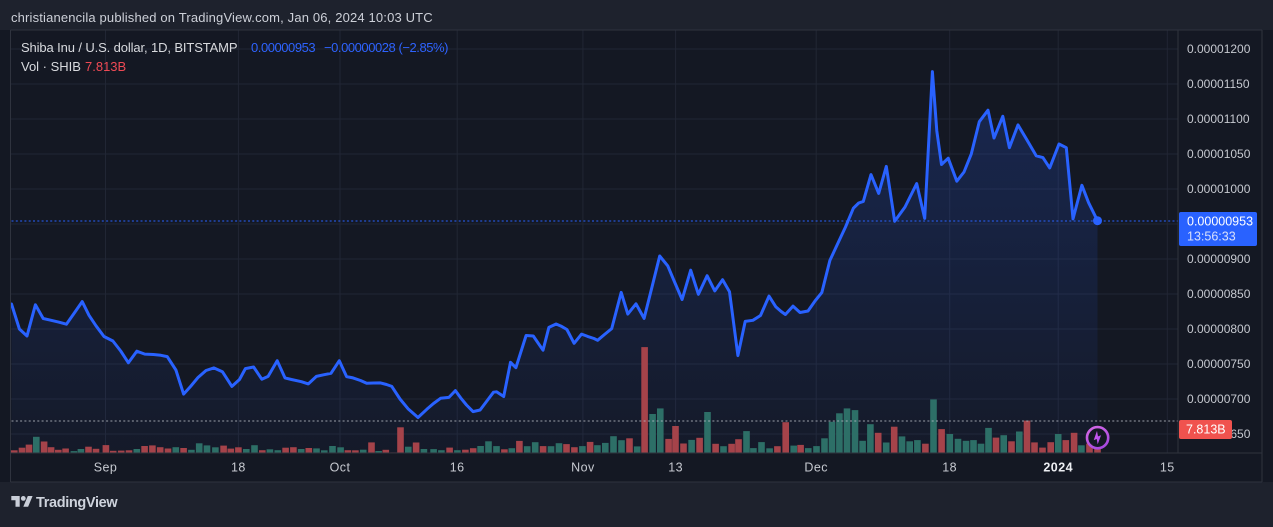 This screenshot has height=527, width=1273. Describe the element at coordinates (1219, 399) in the screenshot. I see `svg-text: 0.00000700` at that location.